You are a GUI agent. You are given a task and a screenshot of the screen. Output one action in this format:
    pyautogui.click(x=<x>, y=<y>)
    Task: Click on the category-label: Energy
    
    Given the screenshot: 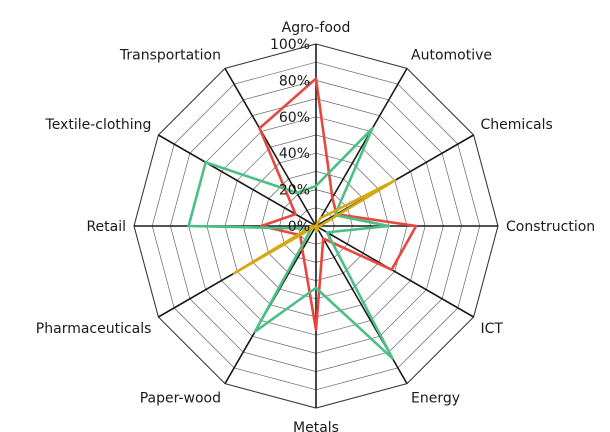 What is the action you would take?
    pyautogui.click(x=435, y=399)
    